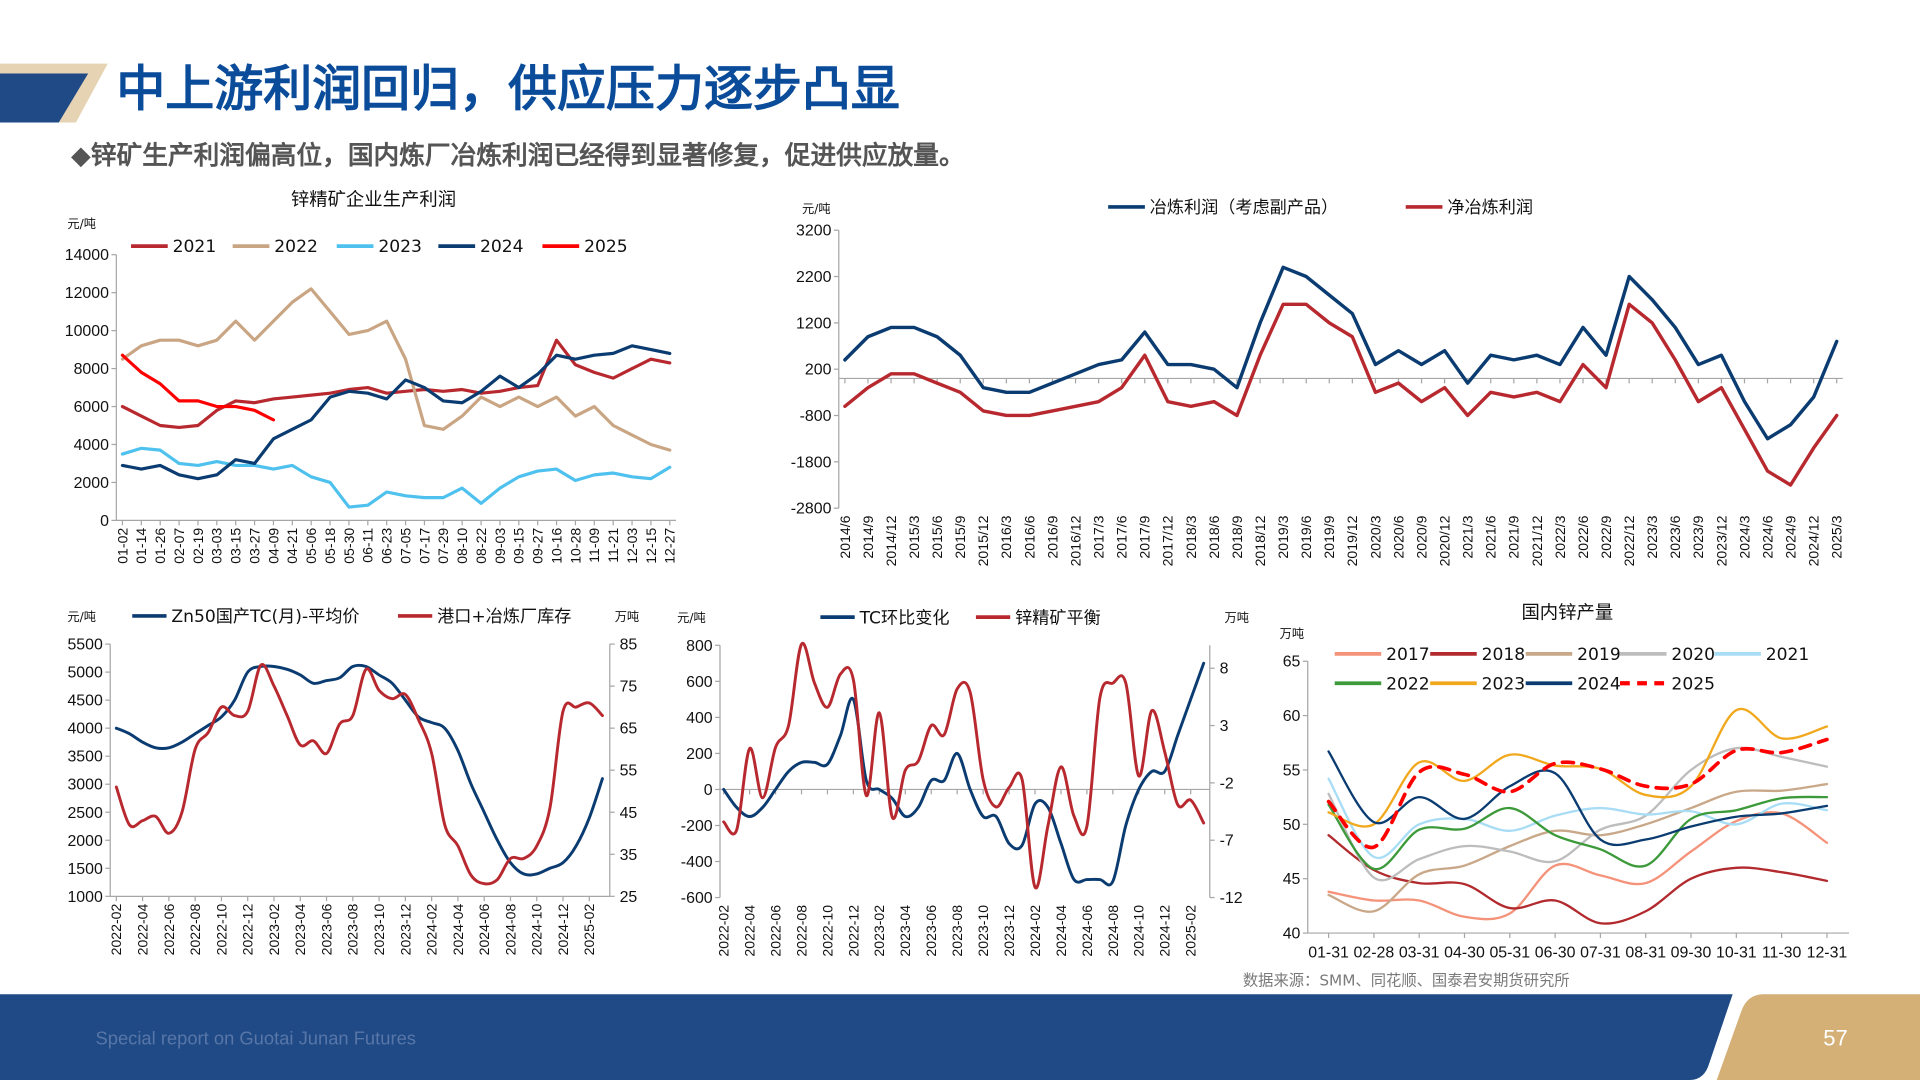 This screenshot has height=1080, width=1920. Describe the element at coordinates (195, 930) in the screenshot. I see `x-tick-label: 2022-08` at that location.